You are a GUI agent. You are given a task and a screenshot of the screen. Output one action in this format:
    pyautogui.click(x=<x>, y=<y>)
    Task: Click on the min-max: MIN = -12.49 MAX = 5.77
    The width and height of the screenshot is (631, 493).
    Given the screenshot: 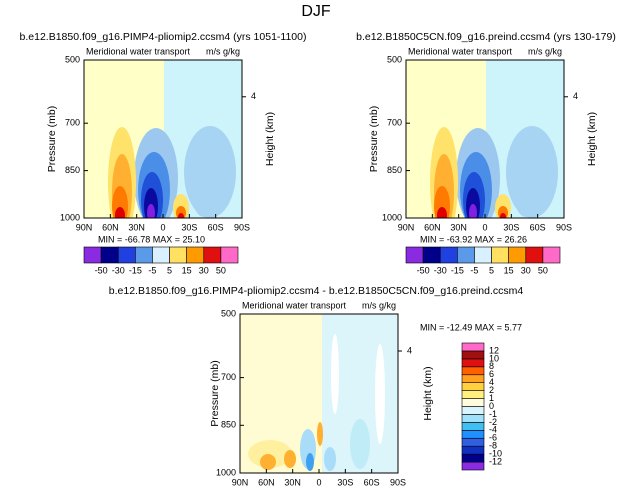 What is the action you would take?
    pyautogui.click(x=471, y=327)
    